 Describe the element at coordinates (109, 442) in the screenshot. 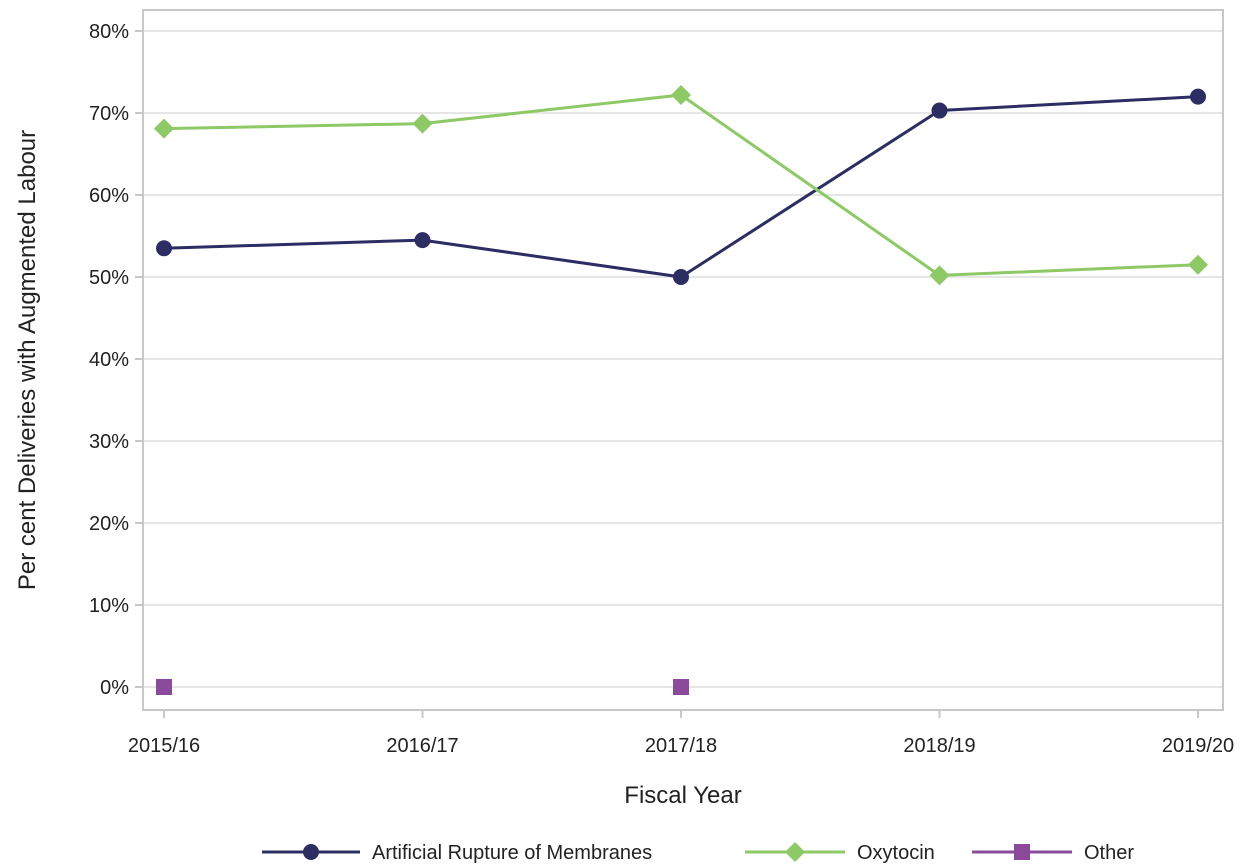

I see `y-tick-label: 30%` at that location.